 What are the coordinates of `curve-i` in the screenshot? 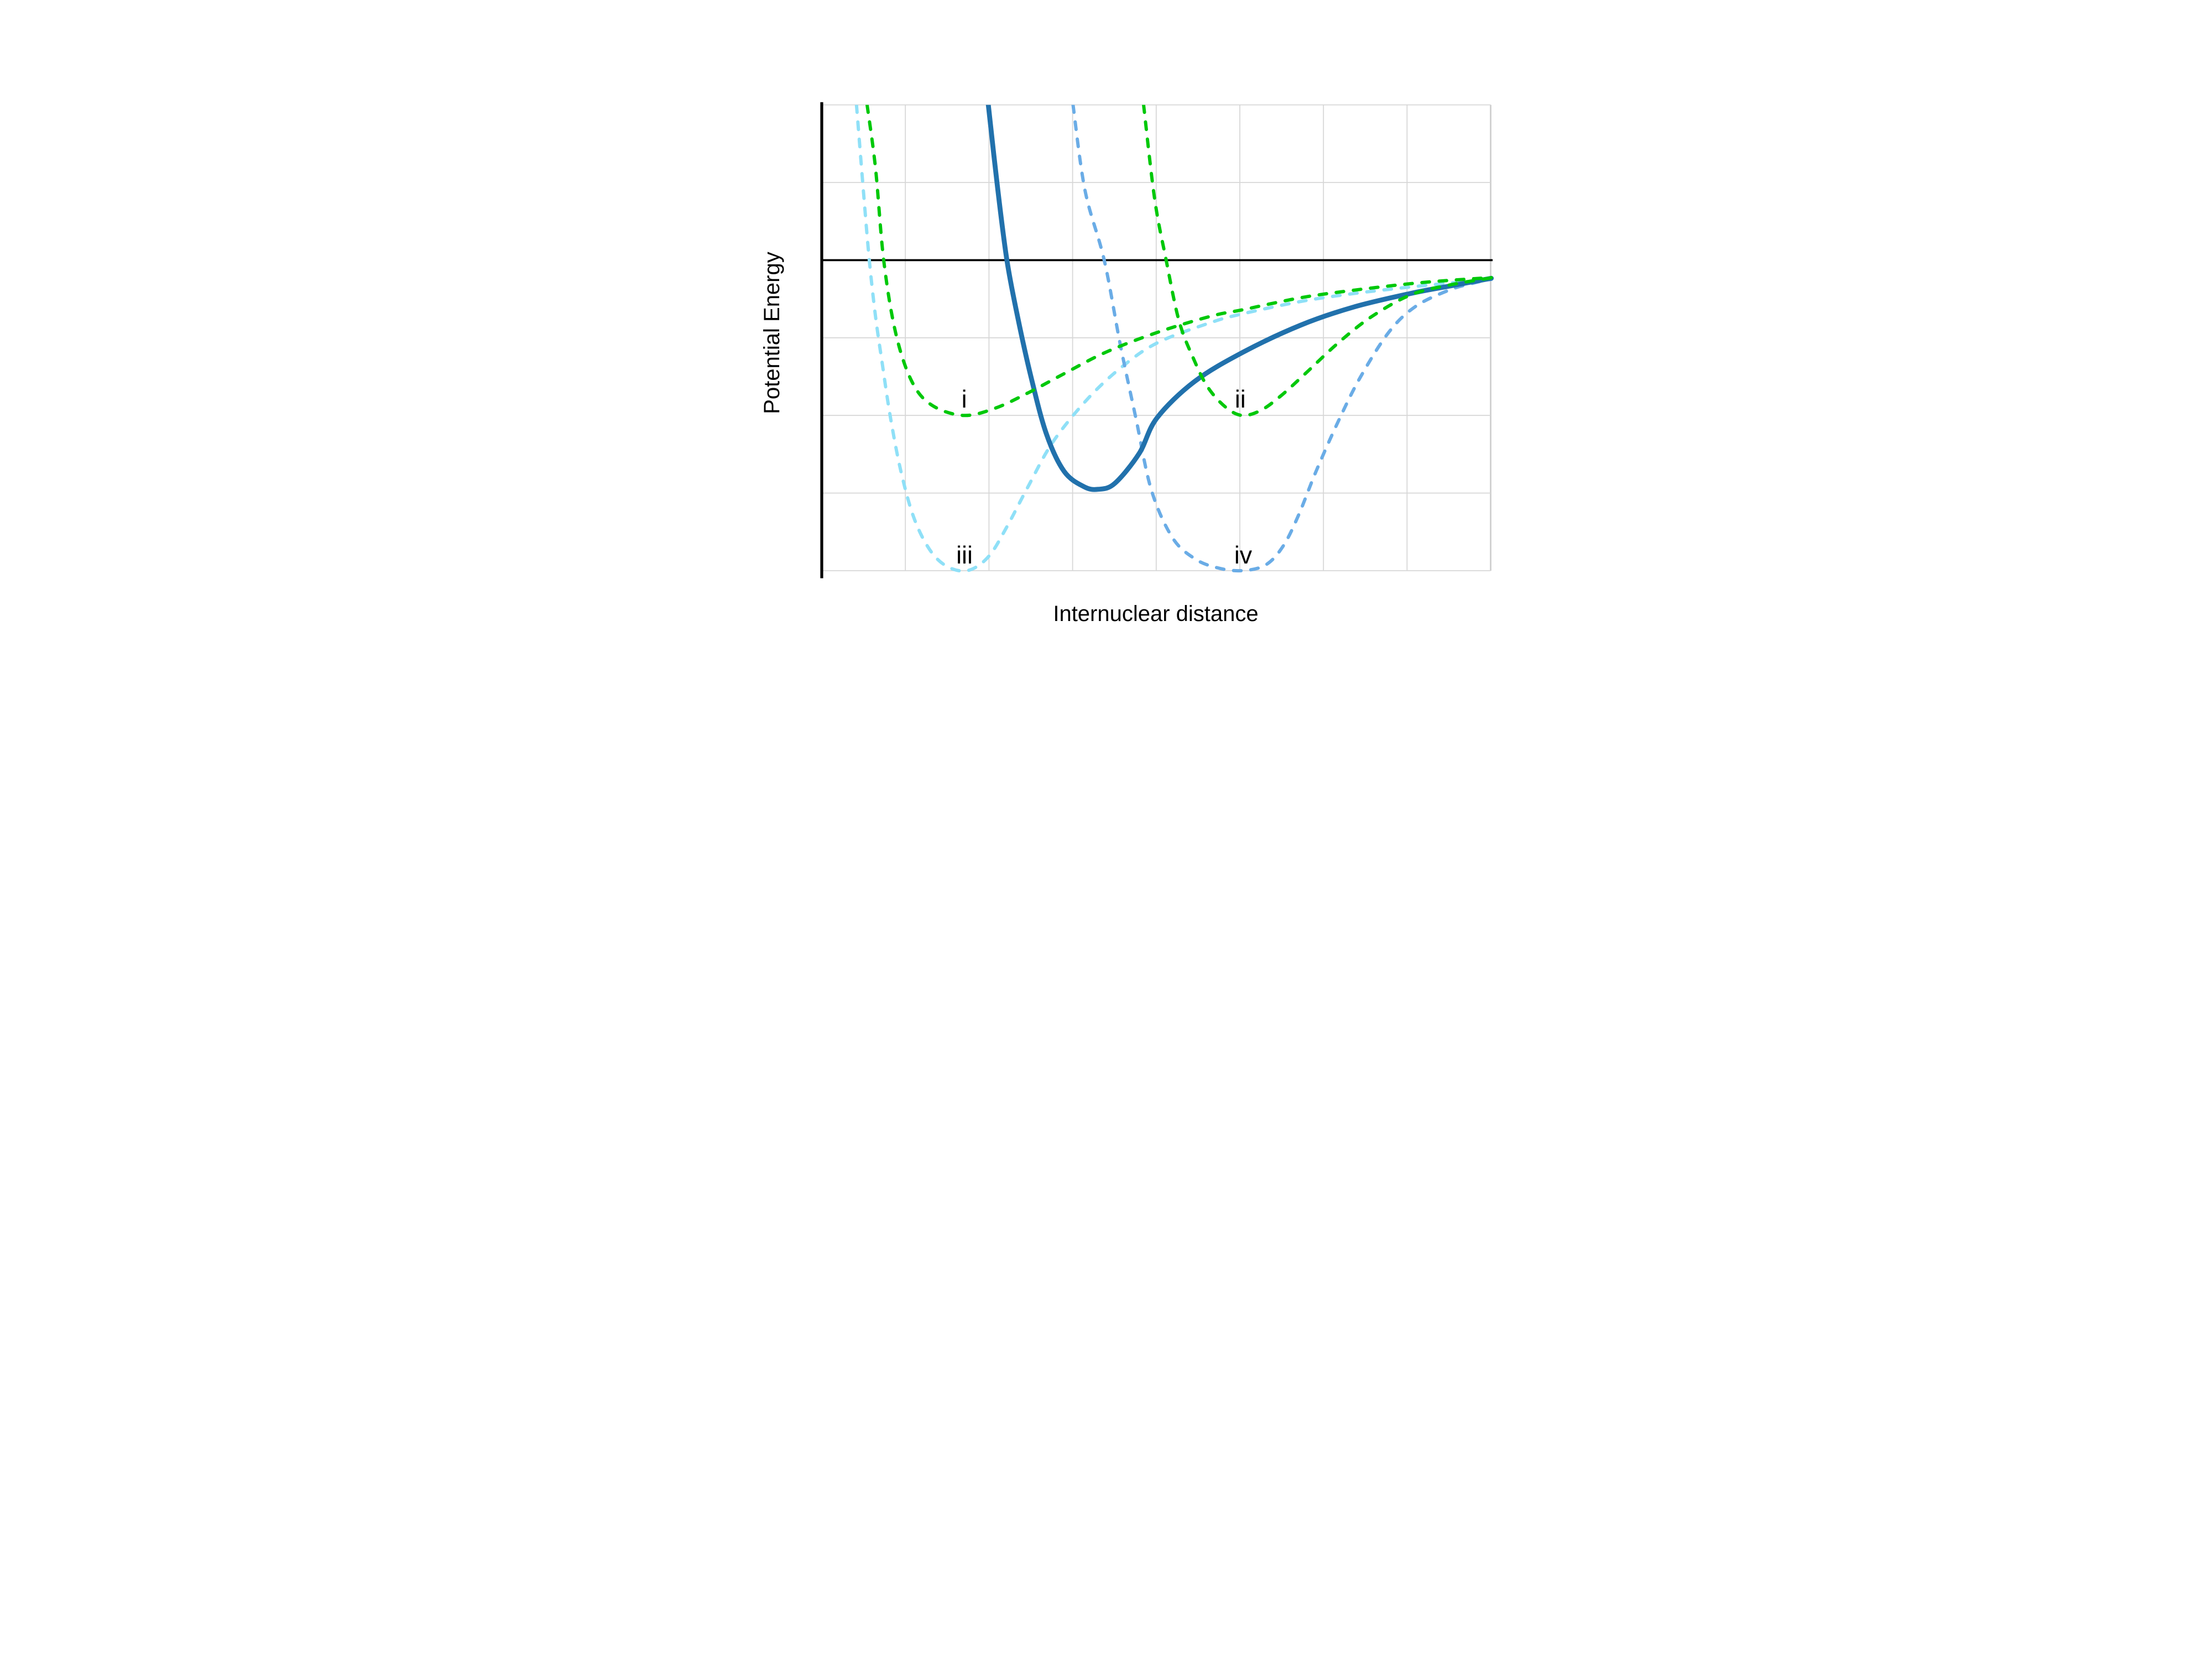 It's located at (1179, 261).